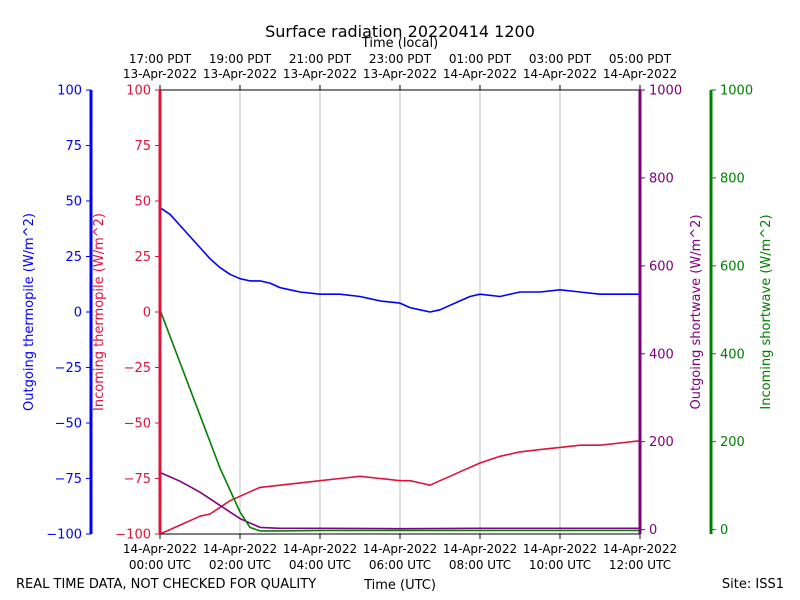  What do you see at coordinates (160, 59) in the screenshot?
I see `top-tick-label-time: 17:00 PDT` at bounding box center [160, 59].